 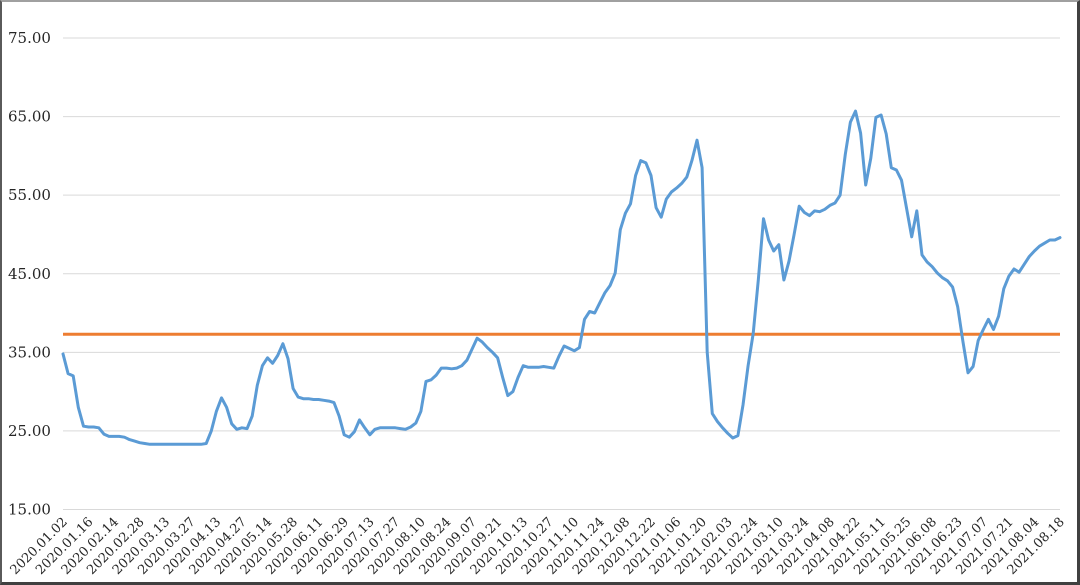 What do you see at coordinates (29, 195) in the screenshot?
I see `y-tick-label: 55.00` at bounding box center [29, 195].